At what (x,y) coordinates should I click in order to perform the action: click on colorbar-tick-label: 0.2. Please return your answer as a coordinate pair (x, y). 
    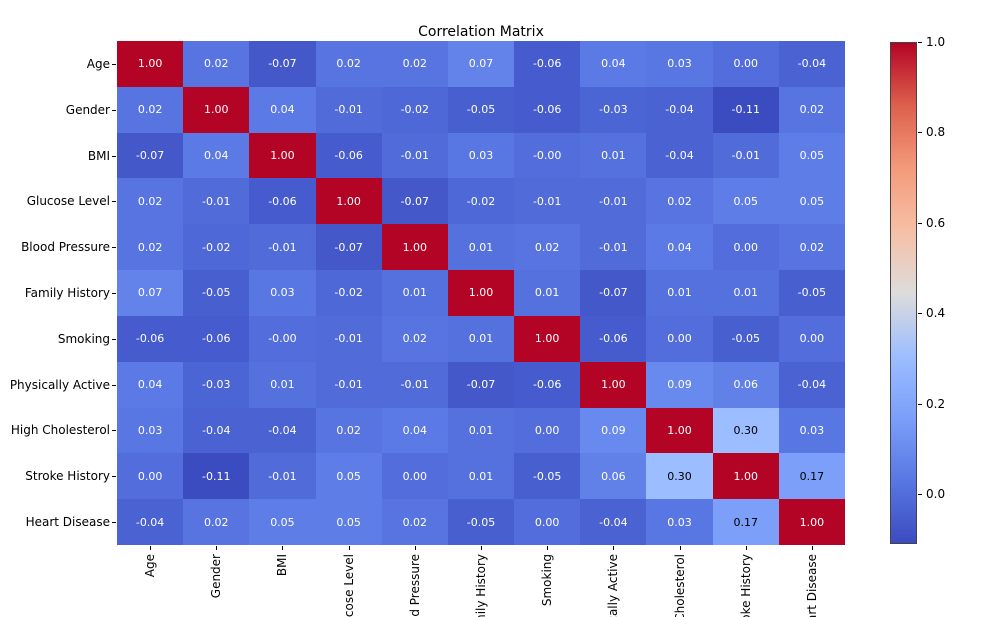
    Looking at the image, I should click on (936, 403).